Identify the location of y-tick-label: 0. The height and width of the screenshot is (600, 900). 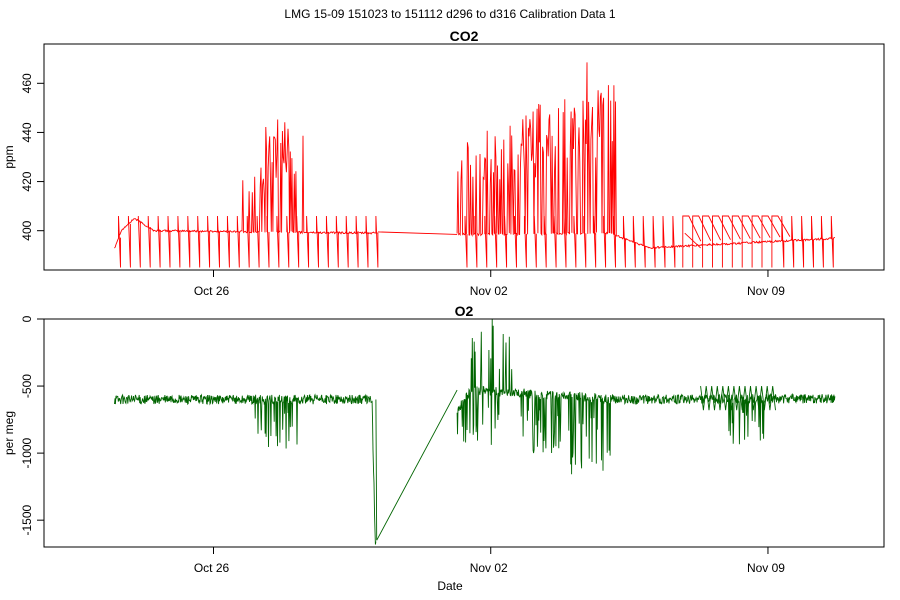
(27, 318).